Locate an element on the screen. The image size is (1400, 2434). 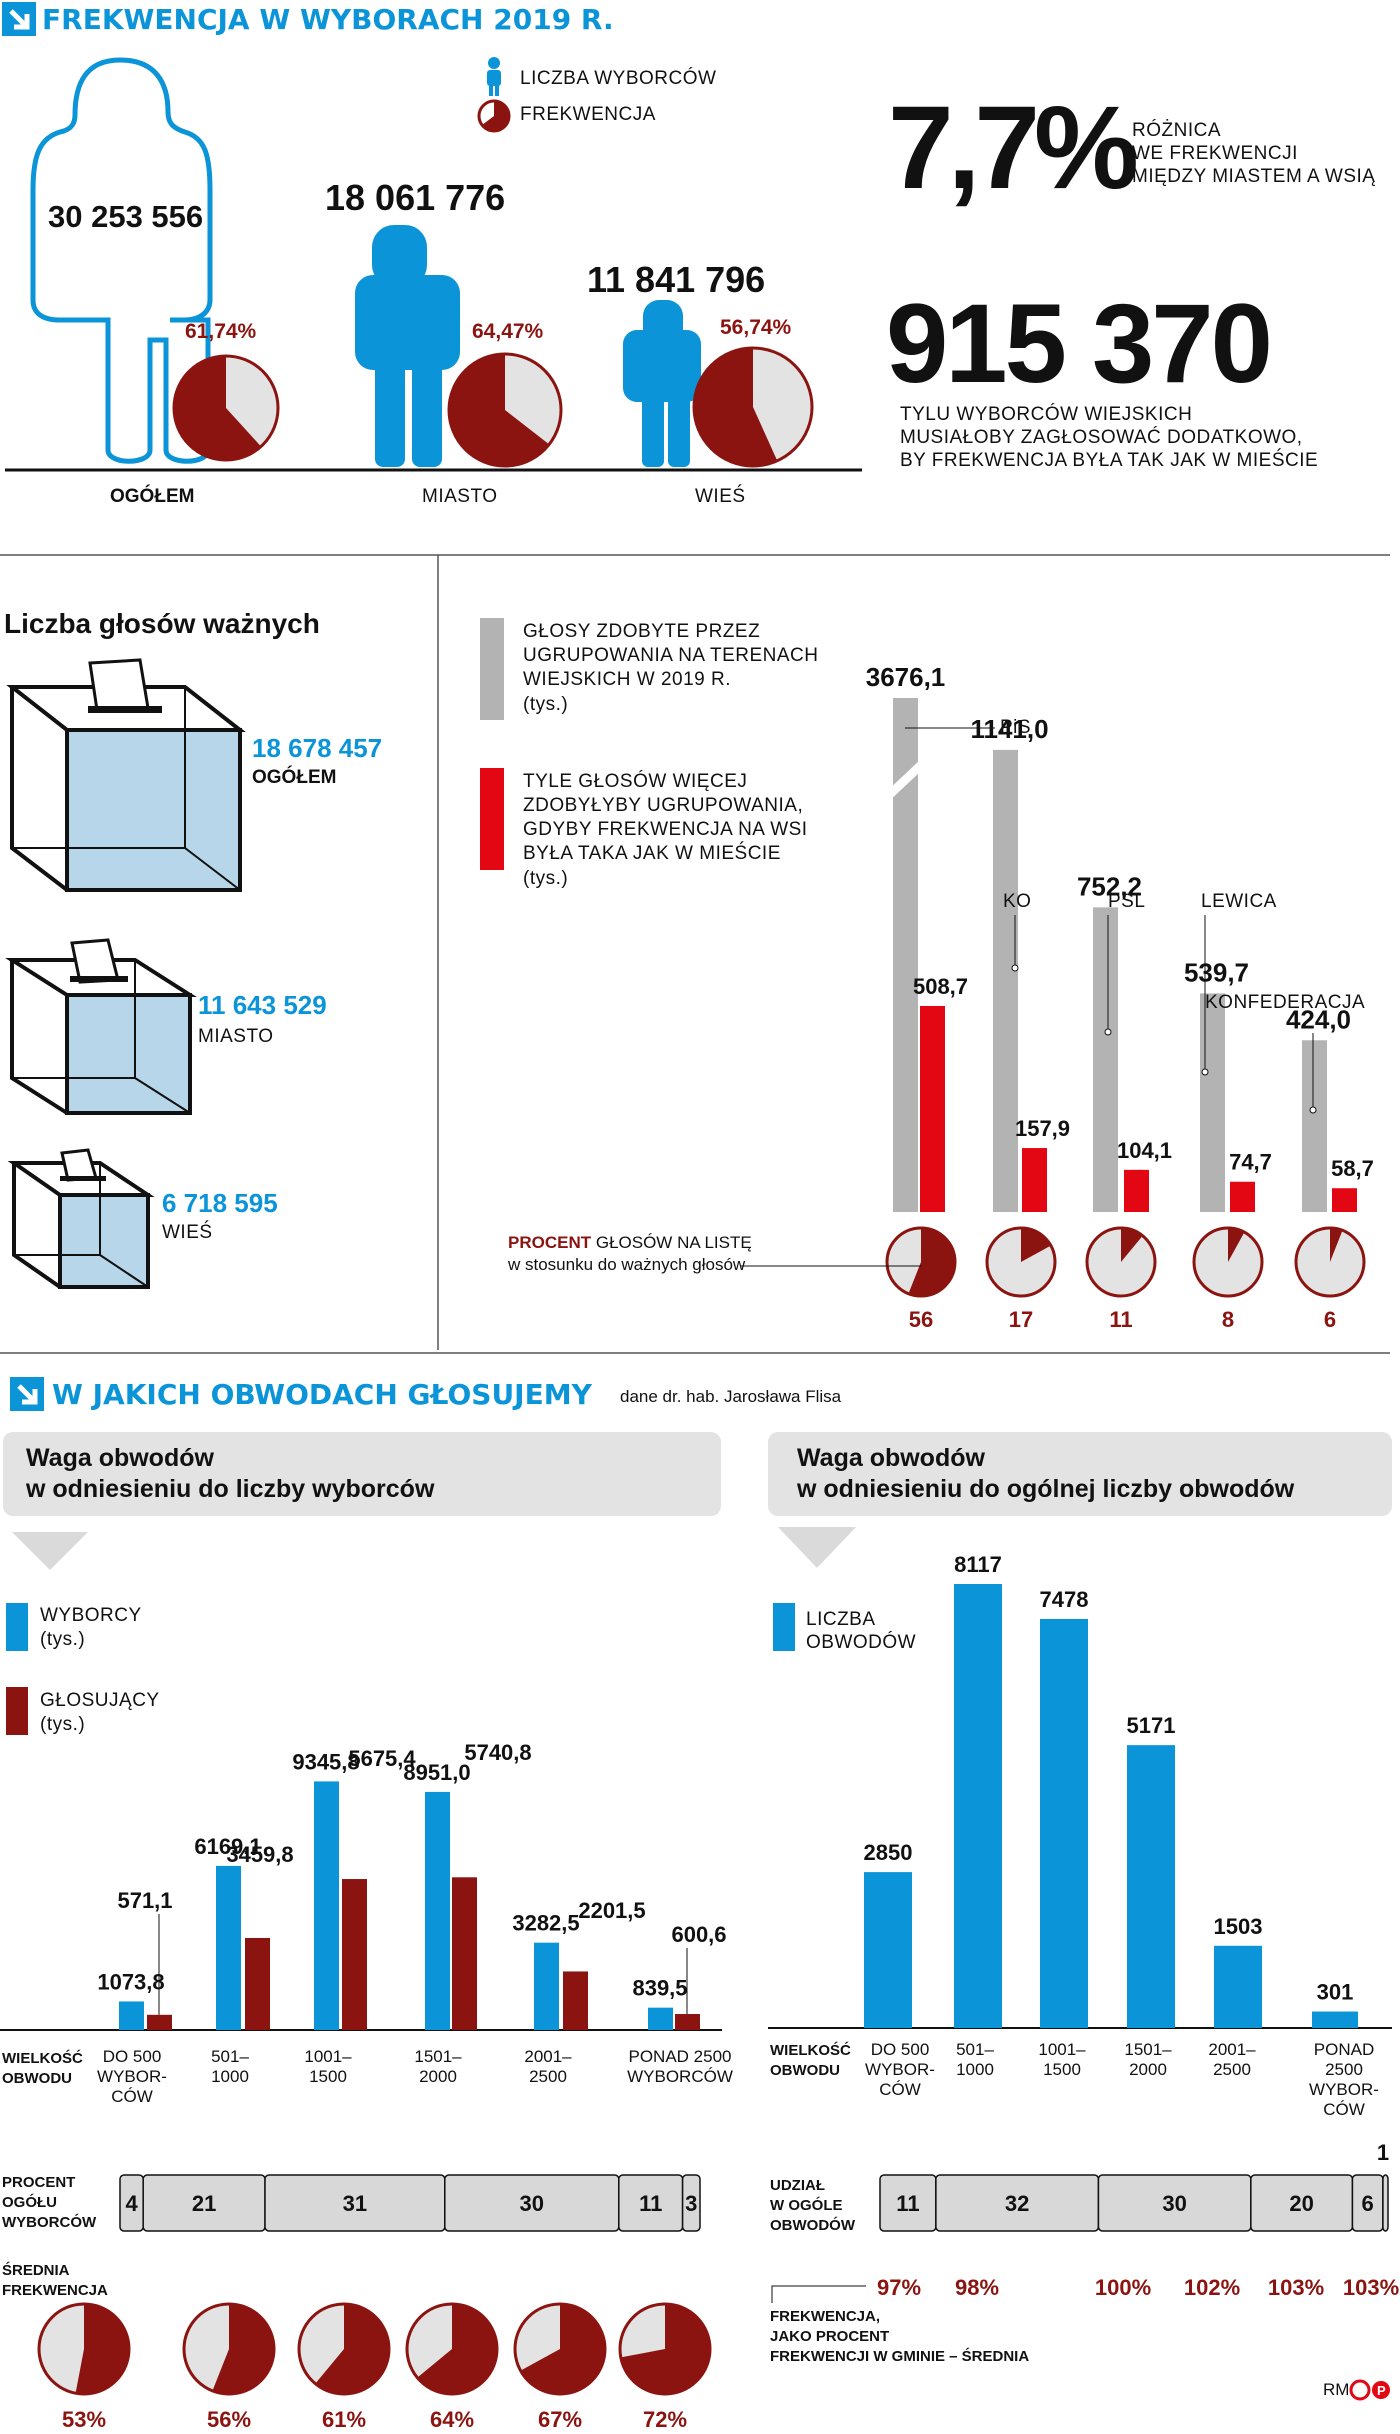
rshare-label-1: 32 is located at coordinates (1017, 2203).